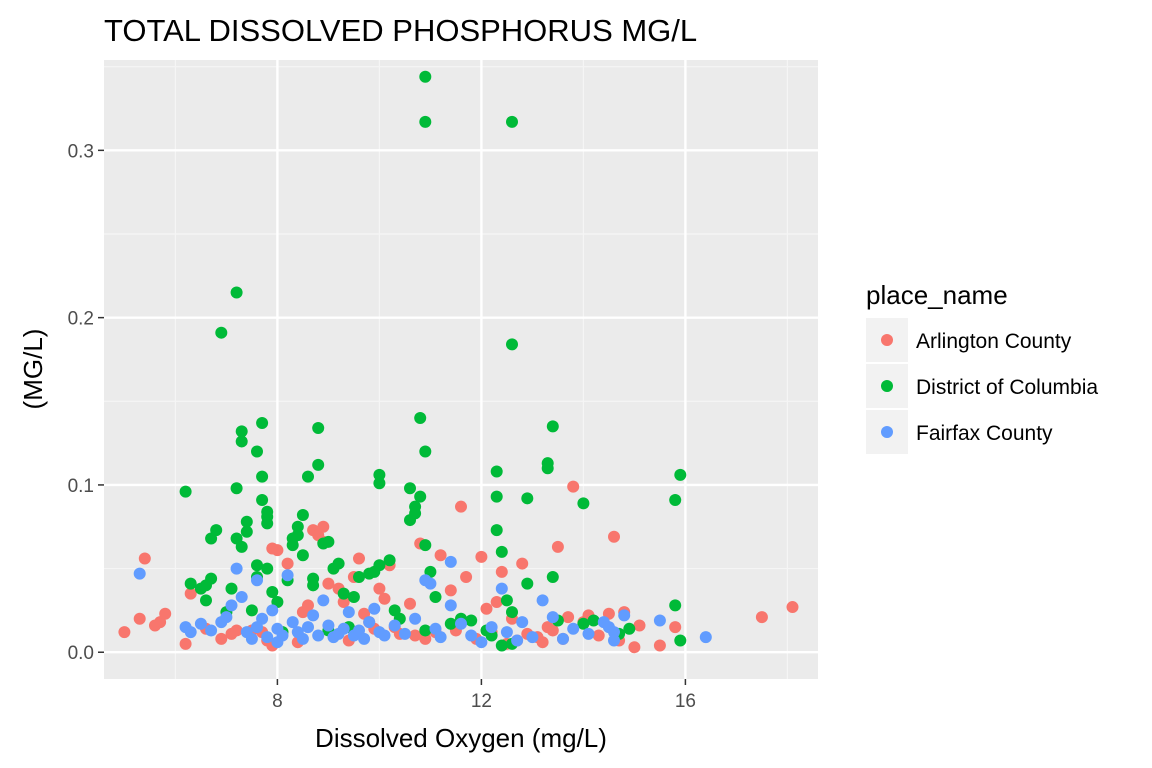  What do you see at coordinates (86, 402) in the screenshot?
I see `y-axis: 0.0 0.1 0.2 0.3` at bounding box center [86, 402].